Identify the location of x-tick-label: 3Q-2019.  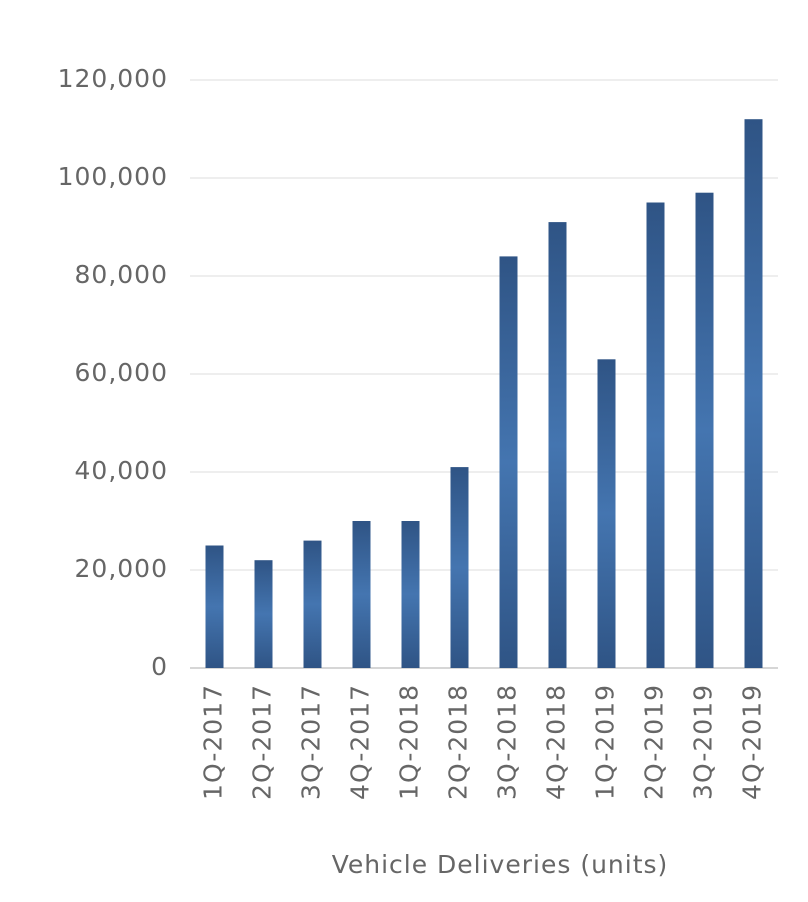
(703, 742).